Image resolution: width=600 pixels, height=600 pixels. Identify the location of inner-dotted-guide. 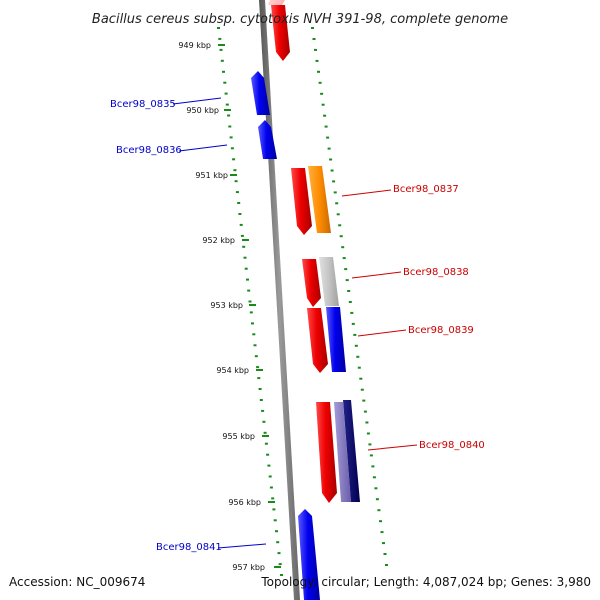
(250, 301).